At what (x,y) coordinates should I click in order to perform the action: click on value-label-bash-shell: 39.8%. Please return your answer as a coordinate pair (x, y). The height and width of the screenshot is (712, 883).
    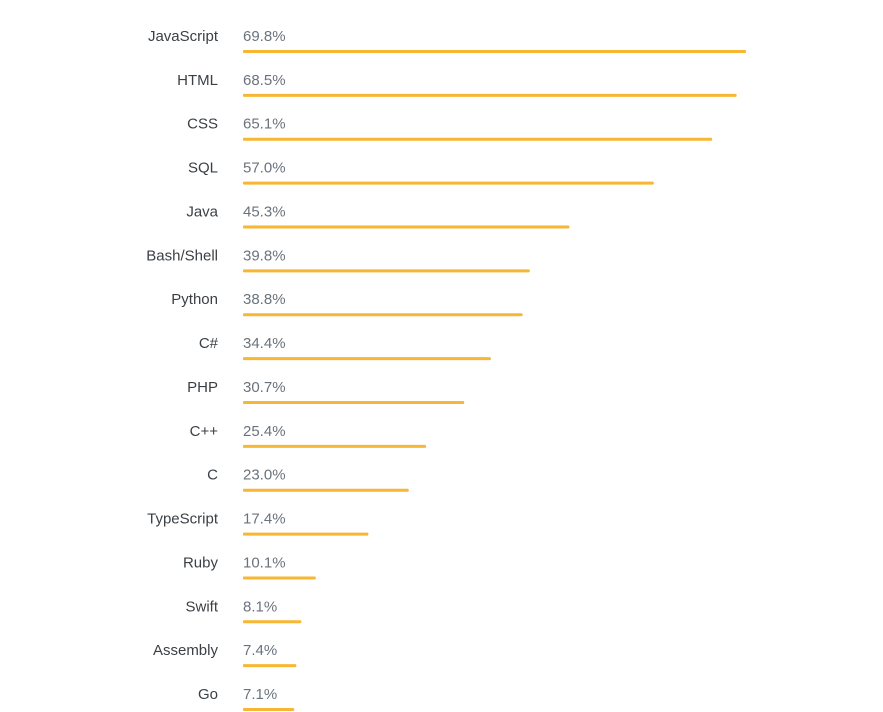
    Looking at the image, I should click on (264, 255).